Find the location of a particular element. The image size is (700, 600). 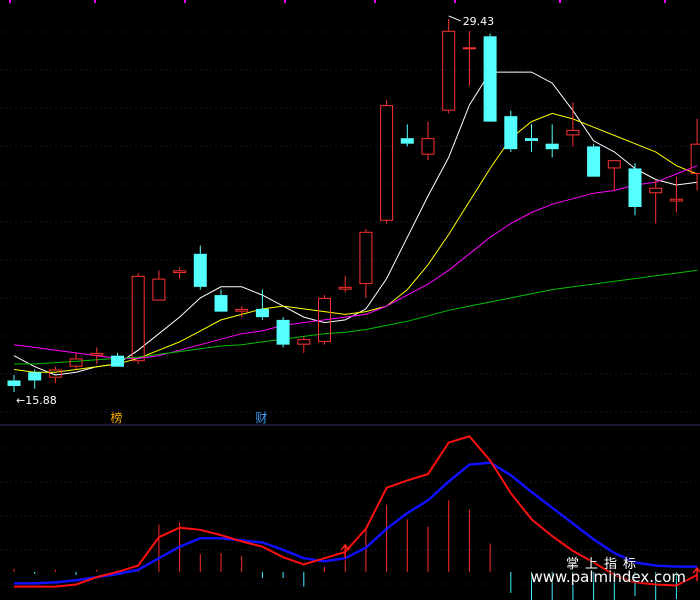

watermark-url: www.palmindex.com is located at coordinates (608, 577).